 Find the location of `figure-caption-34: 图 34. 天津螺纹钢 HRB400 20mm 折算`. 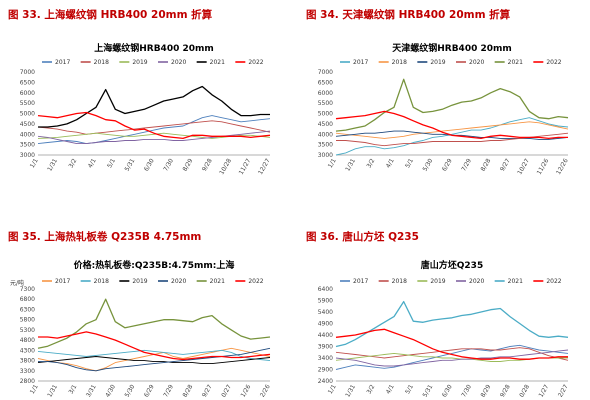

figure-caption-34: 图 34. 天津螺纹钢 HRB400 20mm 折算 is located at coordinates (408, 15).